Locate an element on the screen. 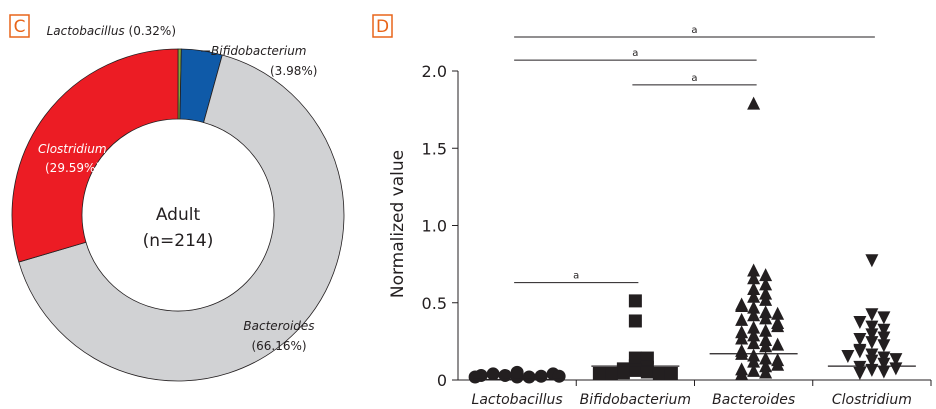 This screenshot has width=936, height=409. donut-center-text: Adult is located at coordinates (178, 215).